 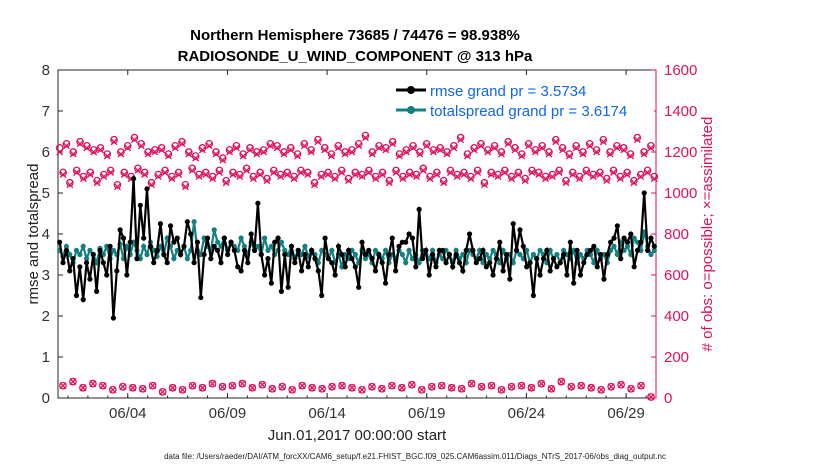 What do you see at coordinates (33, 234) in the screenshot?
I see `y-axis-label: rmse and totalspread` at bounding box center [33, 234].